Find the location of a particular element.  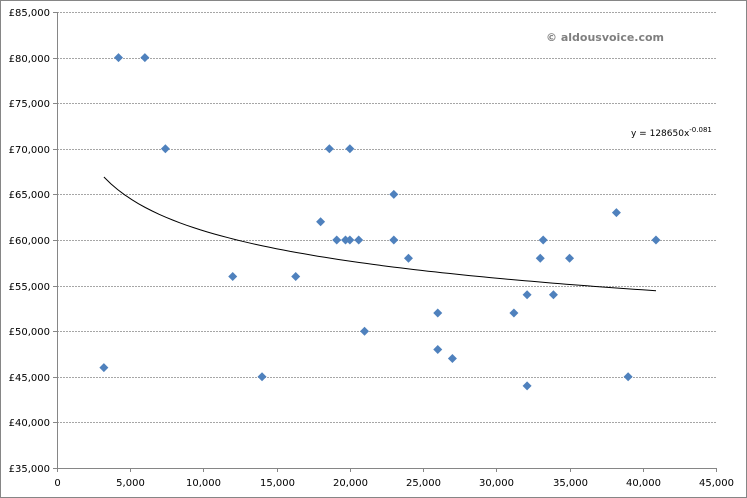

x-tick-label: 45,000 is located at coordinates (716, 483).